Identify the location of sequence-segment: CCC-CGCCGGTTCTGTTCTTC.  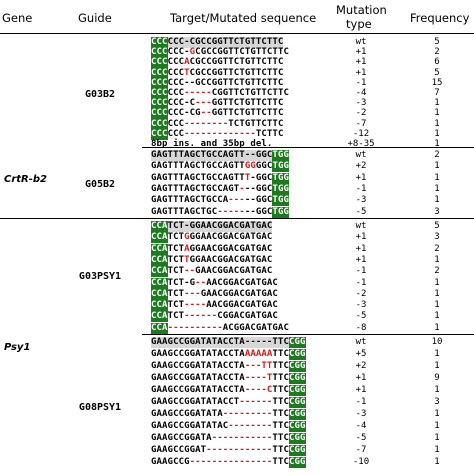
(225, 42).